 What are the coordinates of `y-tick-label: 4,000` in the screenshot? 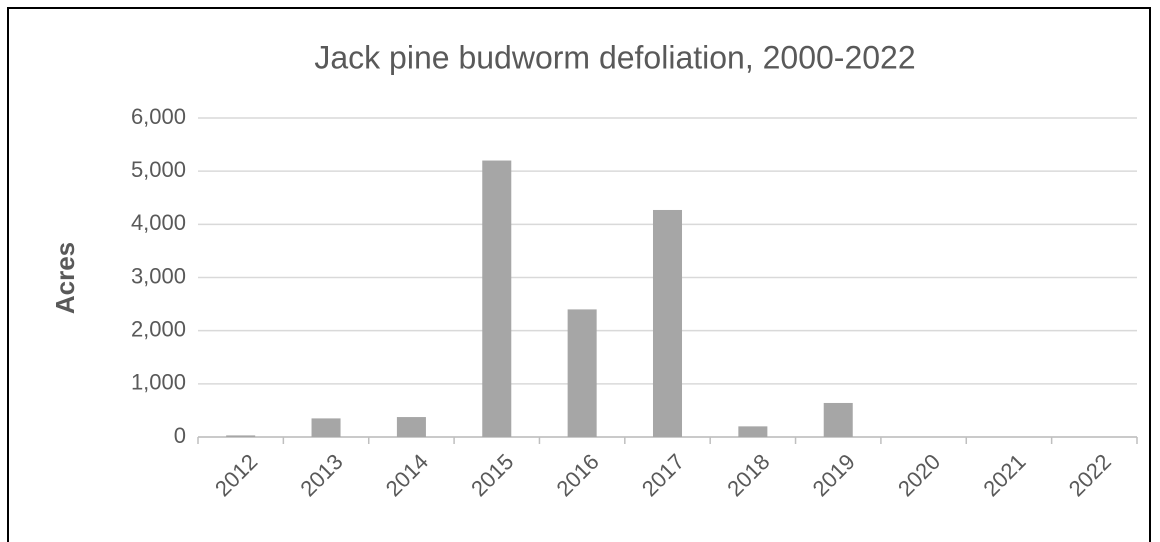 It's located at (158, 222).